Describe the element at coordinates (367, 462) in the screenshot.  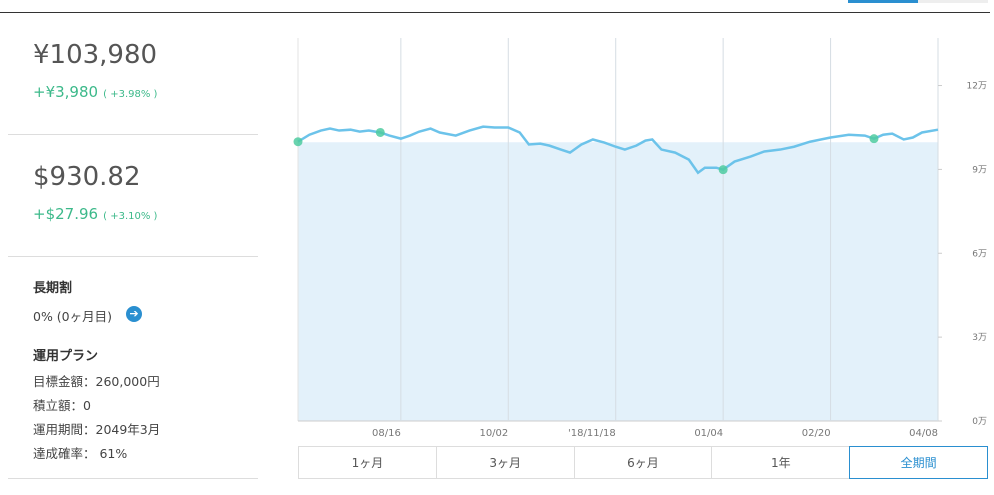
I see `period-button: 1ヶ月` at that location.